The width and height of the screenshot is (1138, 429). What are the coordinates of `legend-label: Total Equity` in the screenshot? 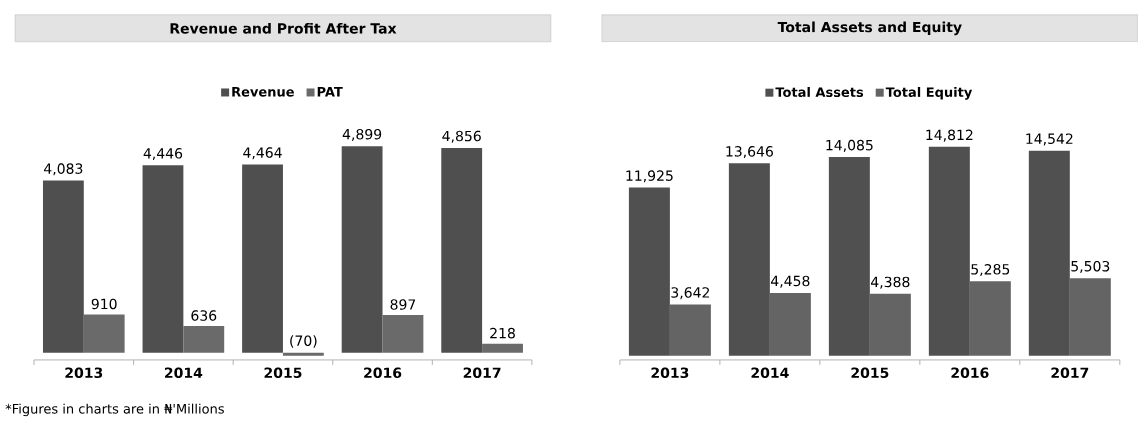 It's located at (929, 93).